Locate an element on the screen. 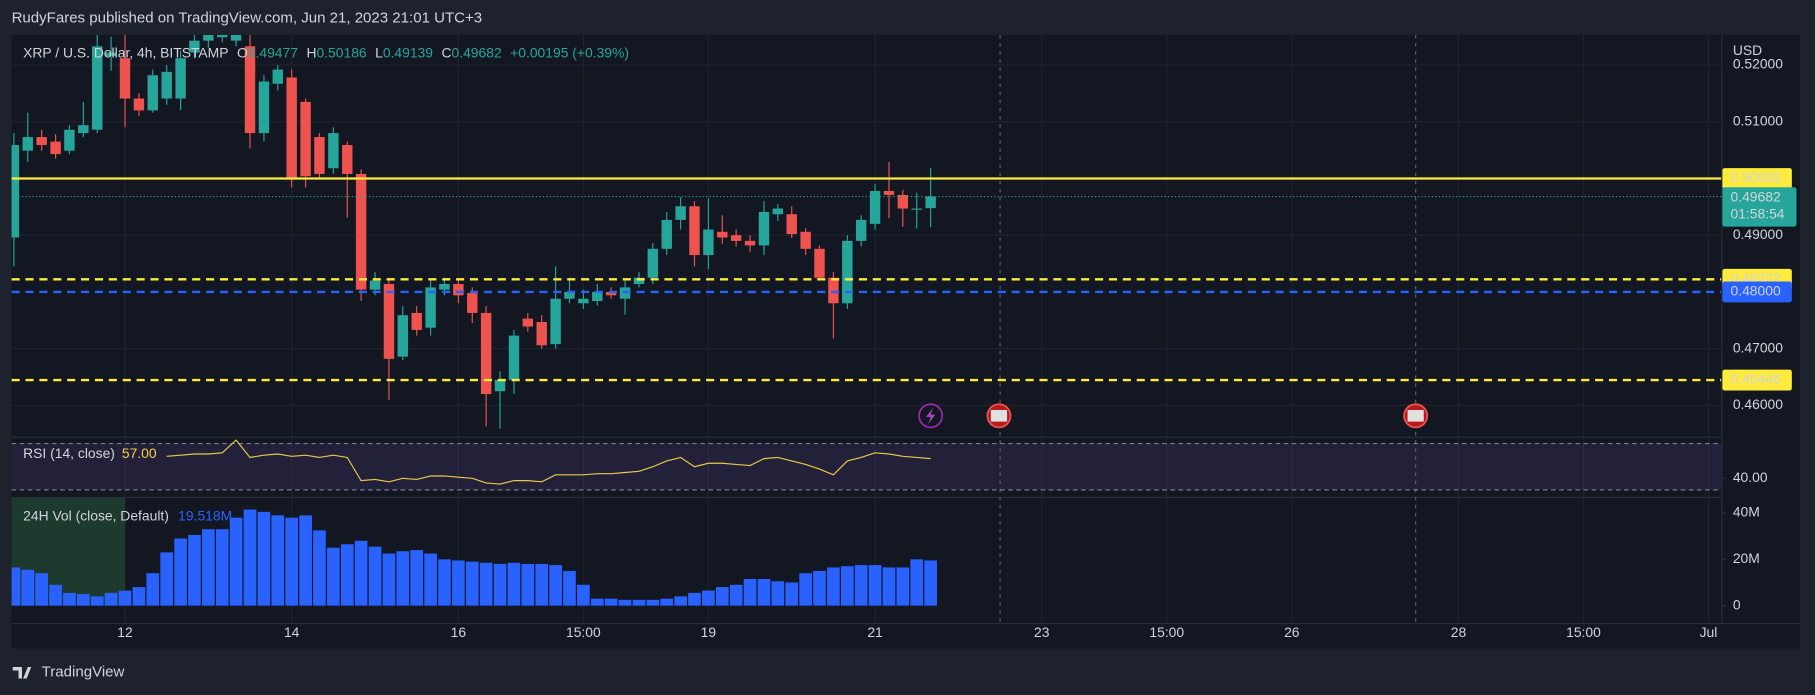 Image resolution: width=1815 pixels, height=695 pixels. lightning is located at coordinates (931, 415).